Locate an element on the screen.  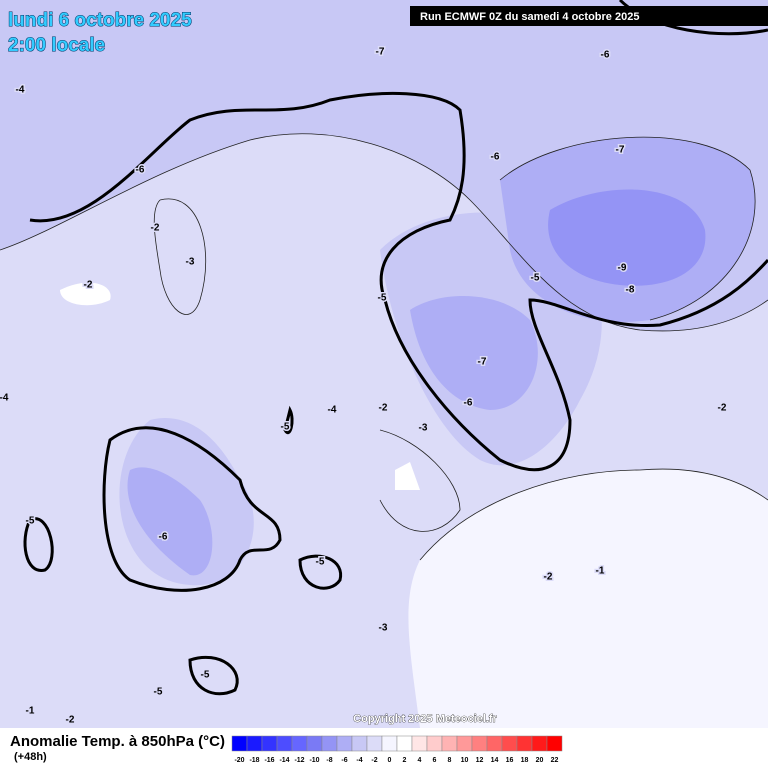
contour-label: -9 is located at coordinates (622, 268).